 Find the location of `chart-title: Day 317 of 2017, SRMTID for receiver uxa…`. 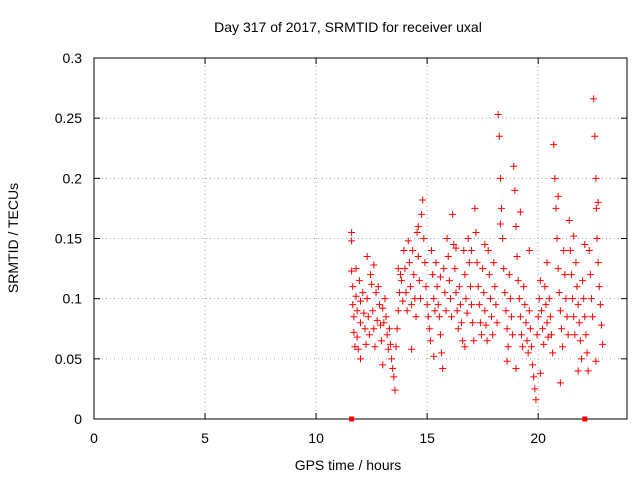

chart-title: Day 317 of 2017, SRMTID for receiver uxa… is located at coordinates (348, 27).